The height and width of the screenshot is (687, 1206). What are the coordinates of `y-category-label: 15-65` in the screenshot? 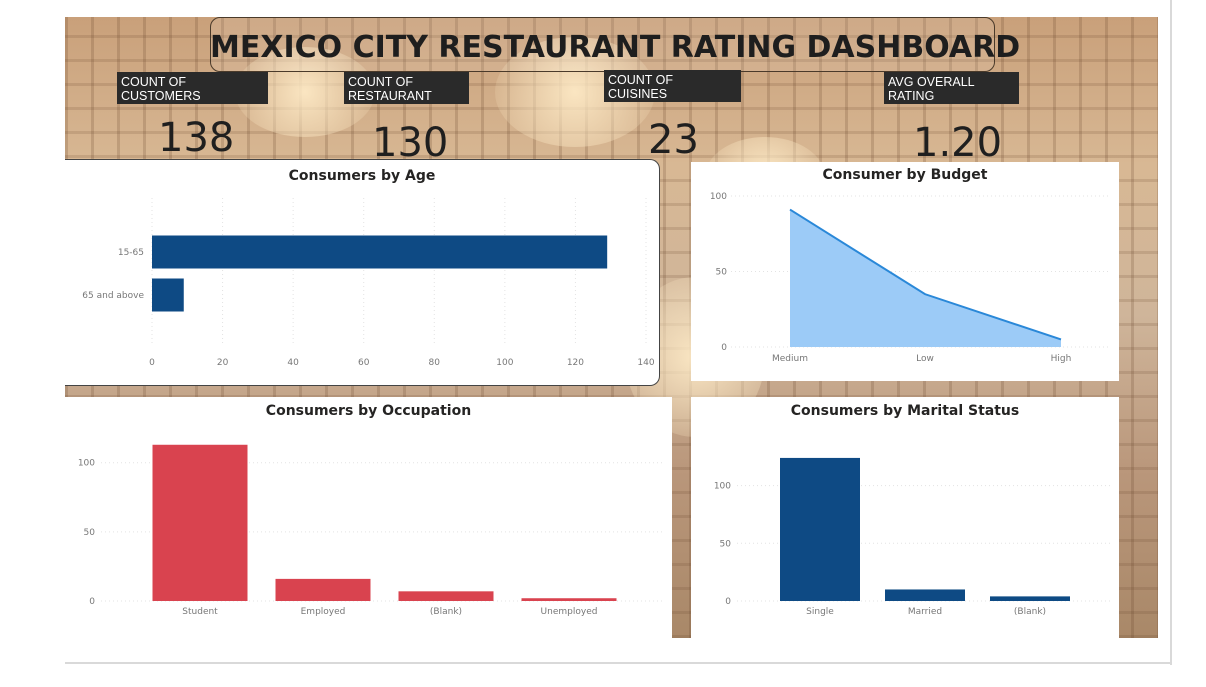 It's located at (131, 253).